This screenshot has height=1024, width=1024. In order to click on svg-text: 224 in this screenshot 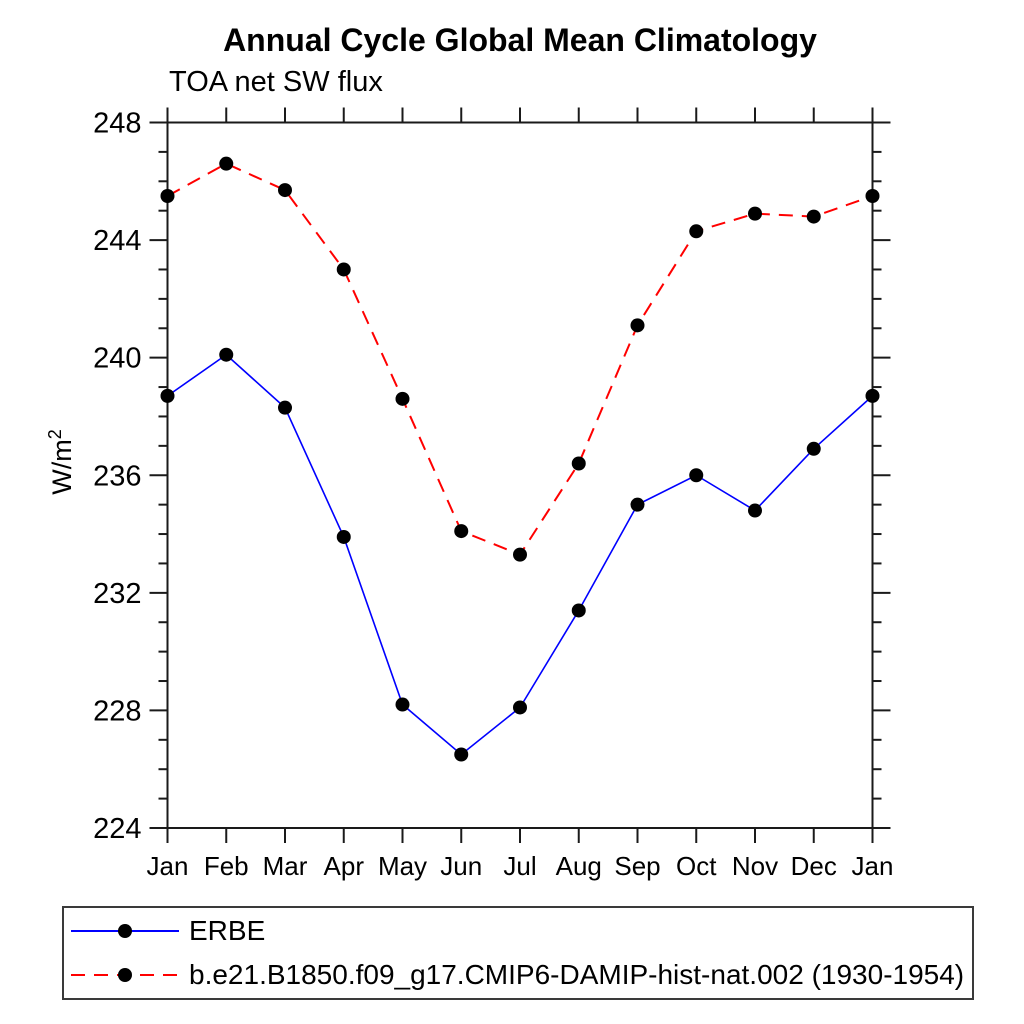, I will do `click(117, 829)`.